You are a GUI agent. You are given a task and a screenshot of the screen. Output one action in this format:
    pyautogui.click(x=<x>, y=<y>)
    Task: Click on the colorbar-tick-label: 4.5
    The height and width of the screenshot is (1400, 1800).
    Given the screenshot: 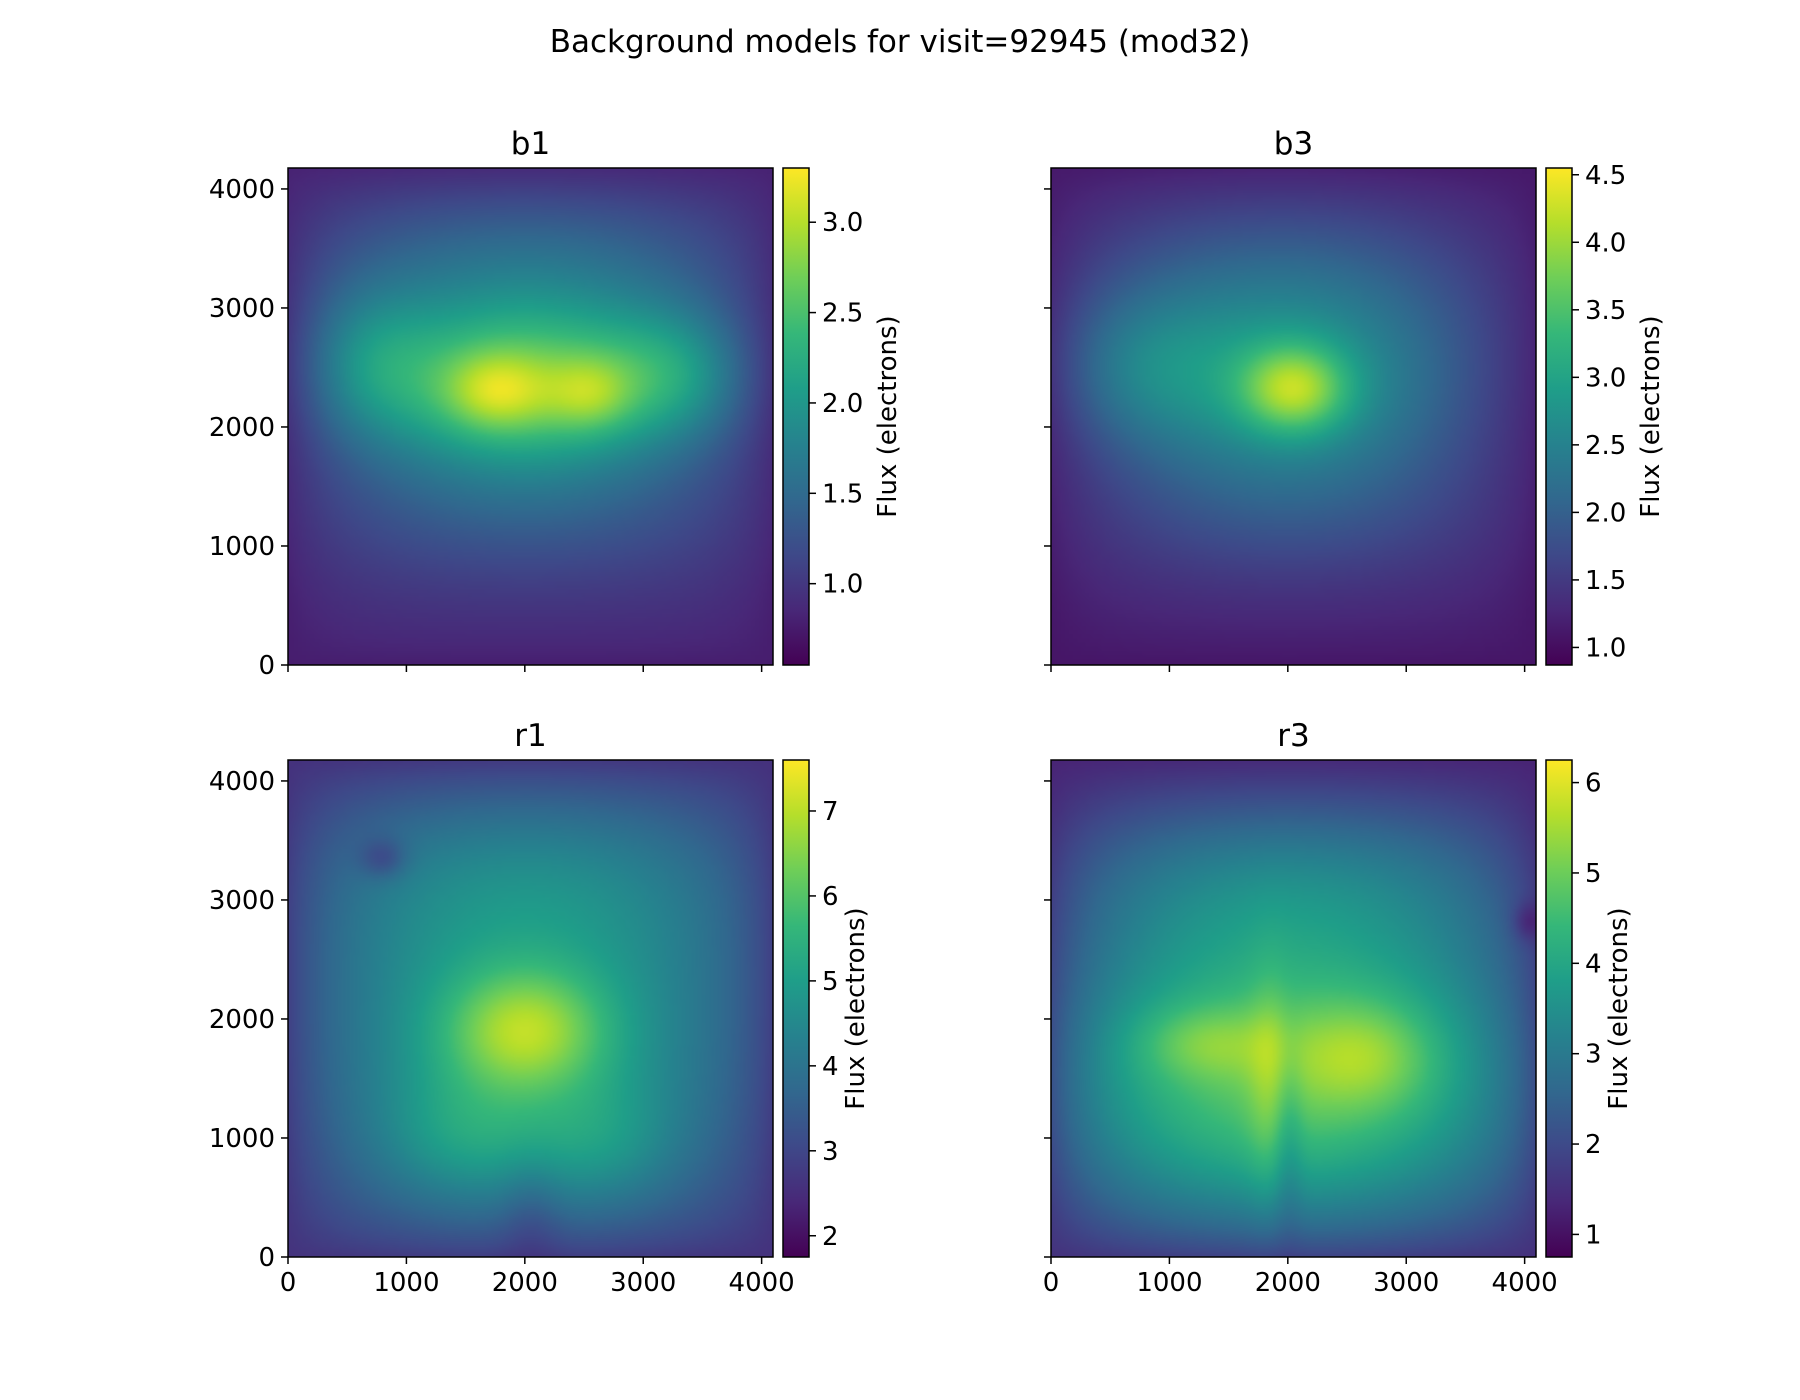 What is the action you would take?
    pyautogui.click(x=1605, y=176)
    